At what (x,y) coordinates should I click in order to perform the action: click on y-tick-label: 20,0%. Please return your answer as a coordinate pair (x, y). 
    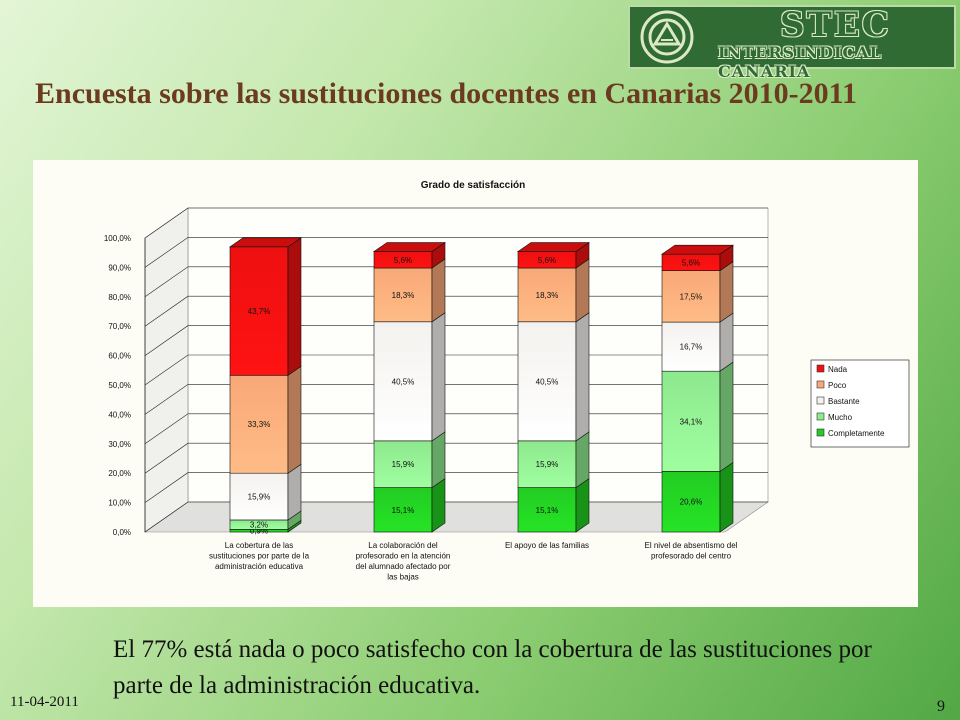
    Looking at the image, I should click on (119, 473).